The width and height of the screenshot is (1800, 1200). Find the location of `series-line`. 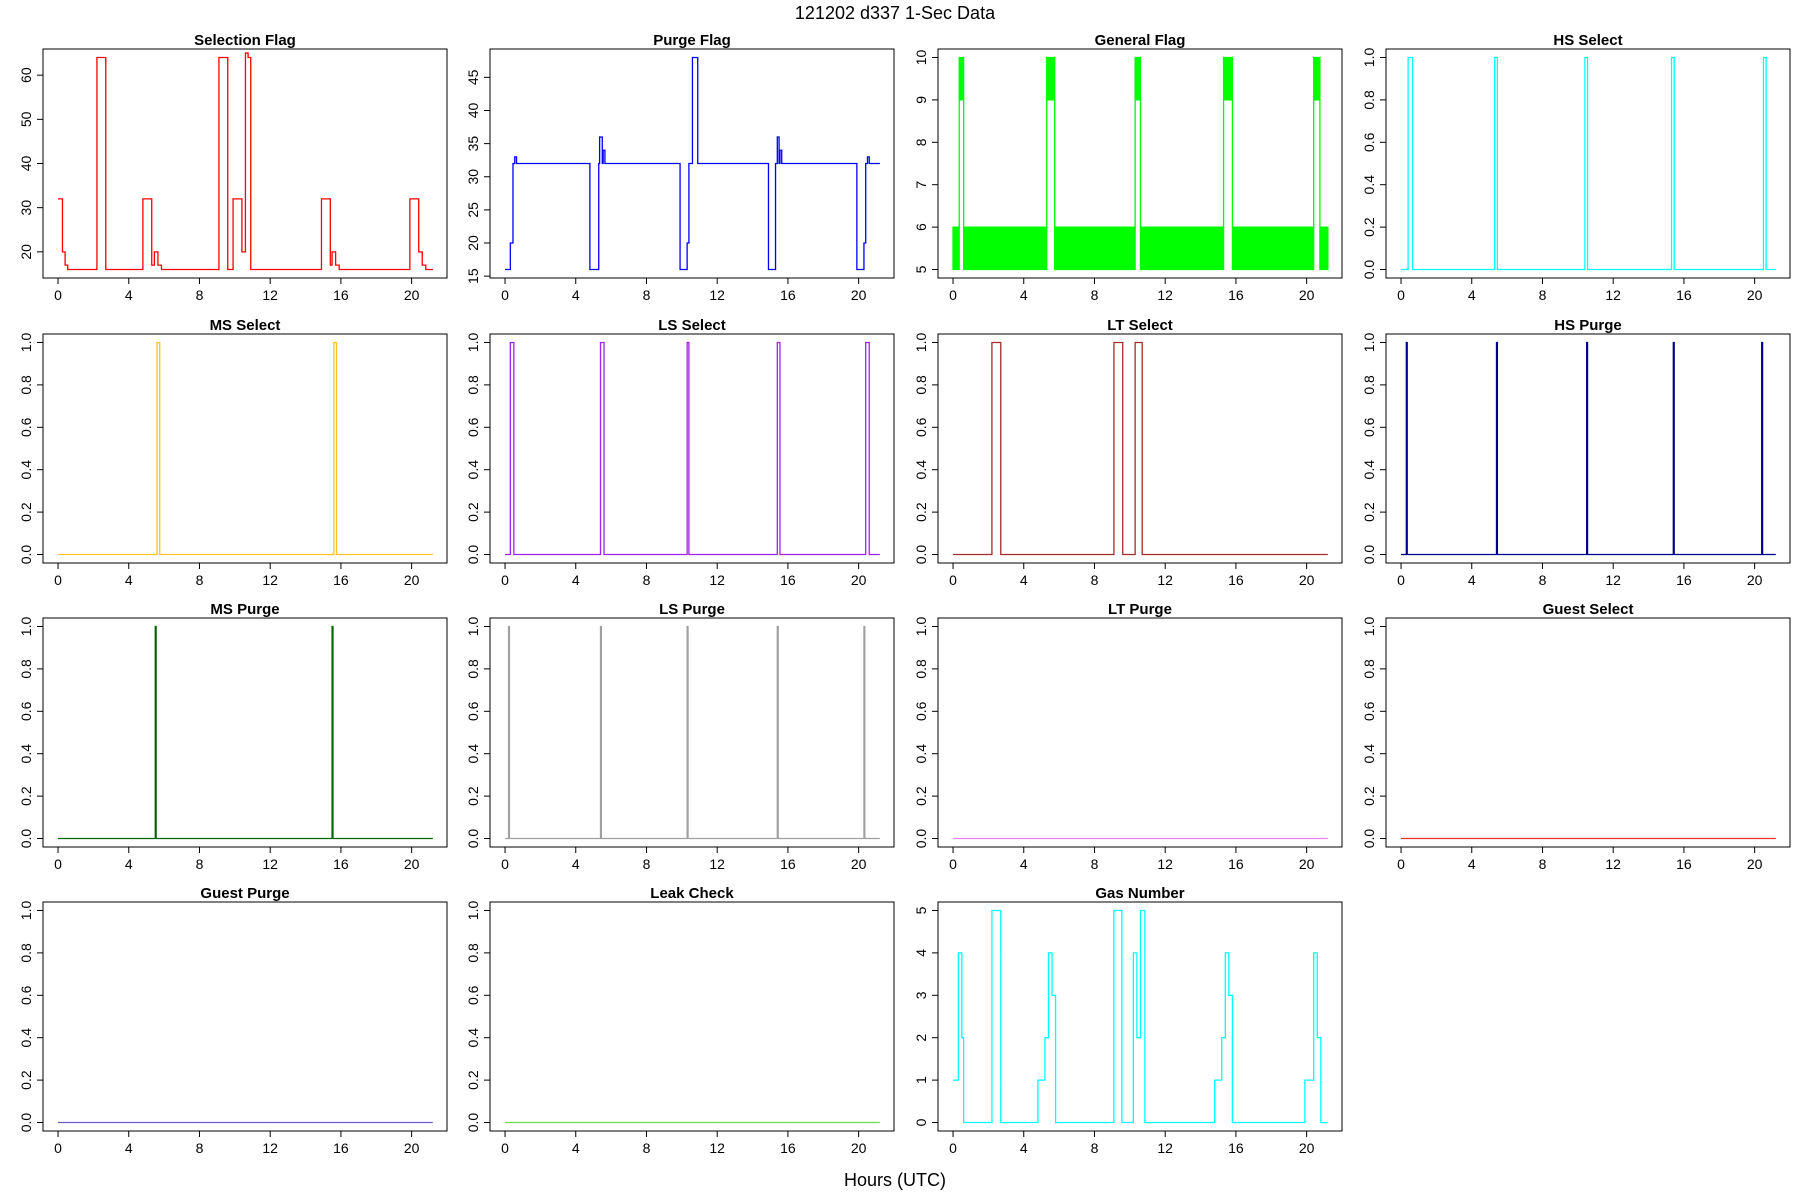

series-line is located at coordinates (245, 448).